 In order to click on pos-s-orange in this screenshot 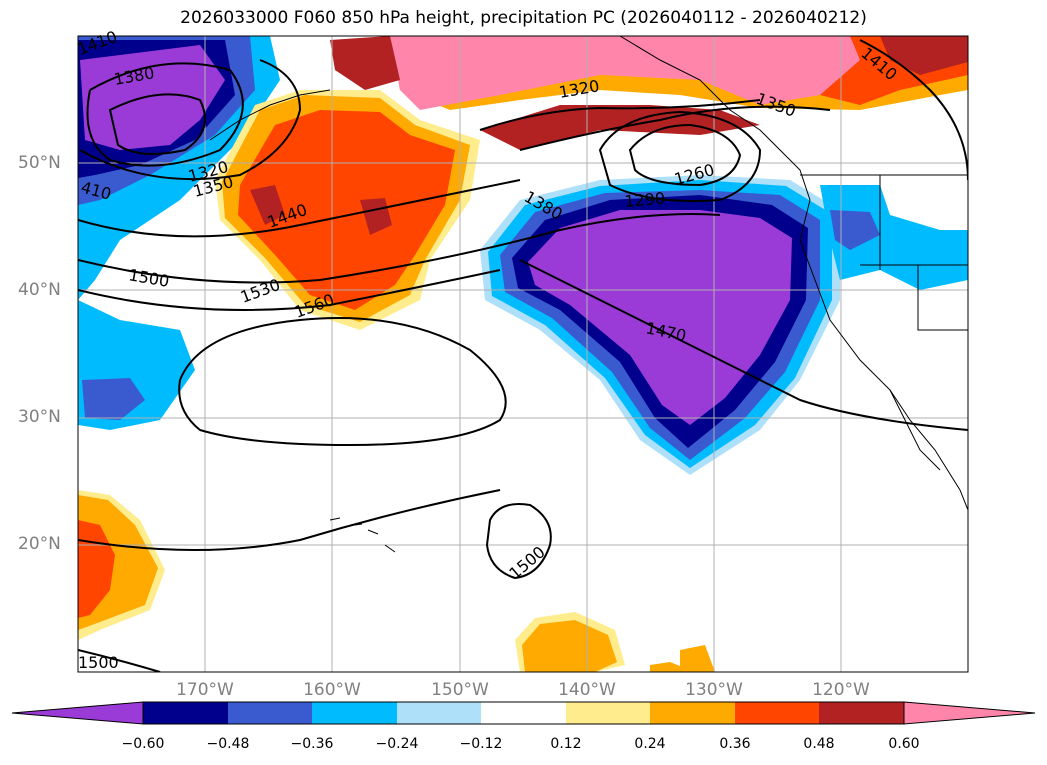, I will do `click(569, 646)`.